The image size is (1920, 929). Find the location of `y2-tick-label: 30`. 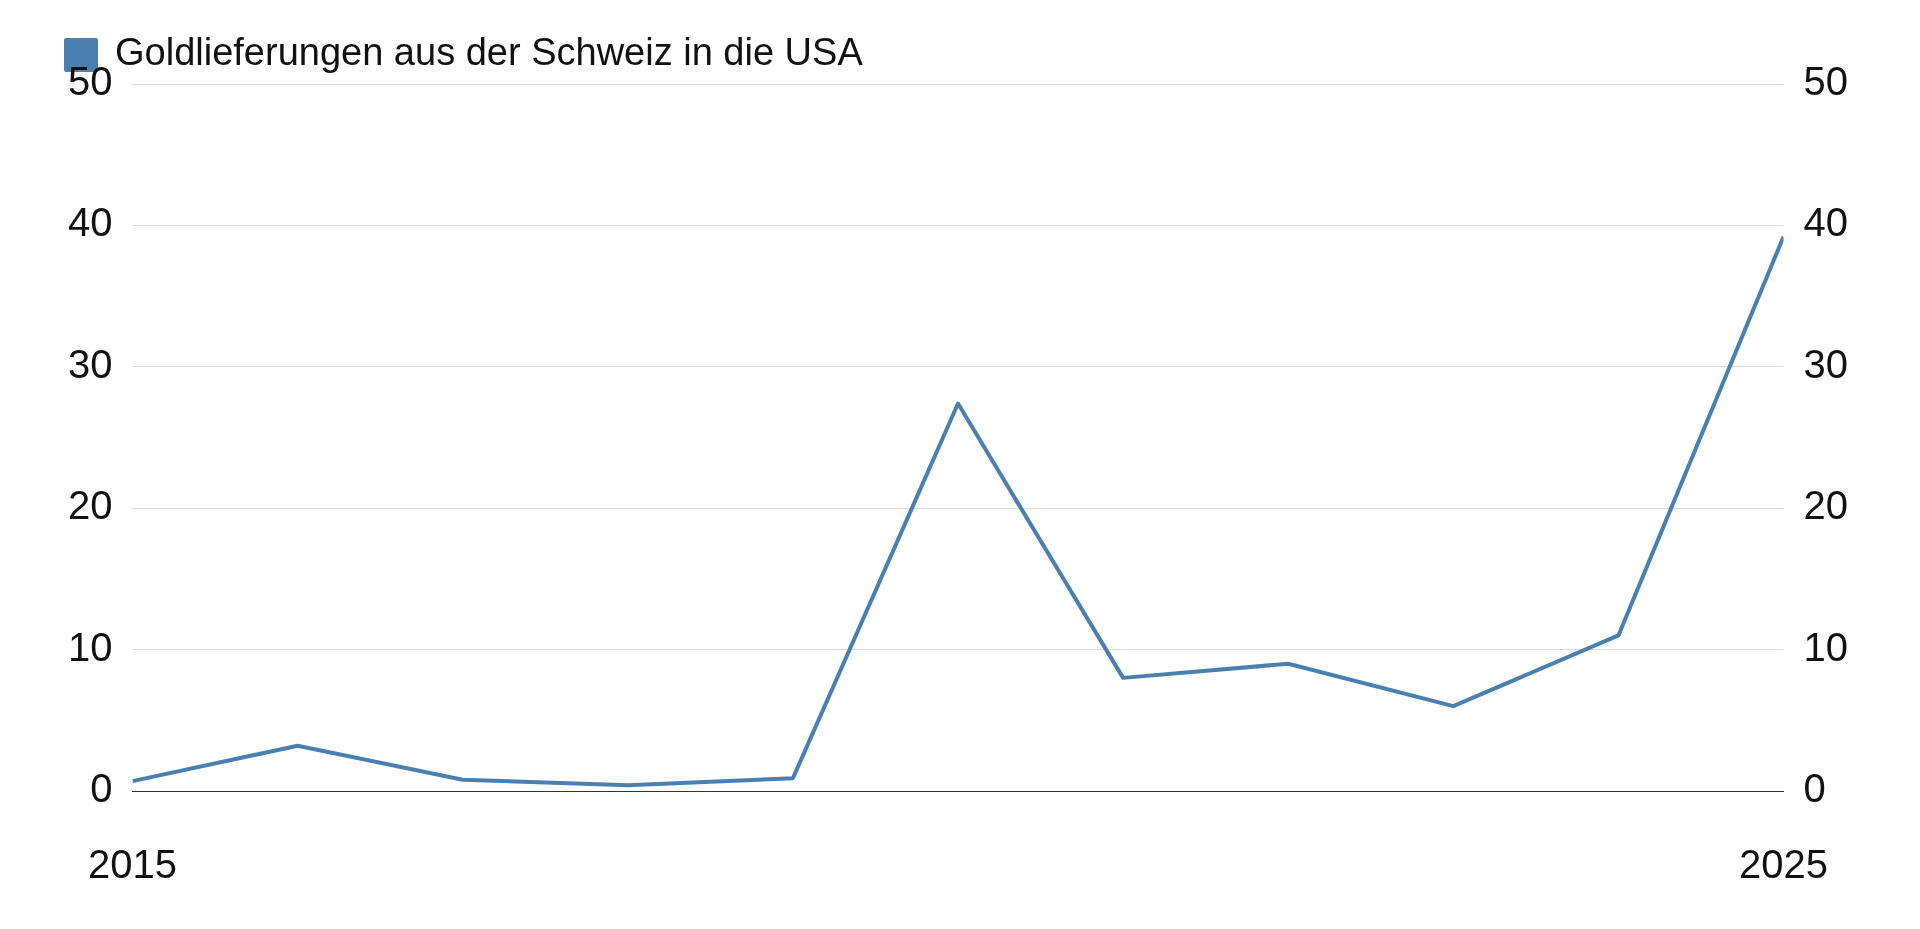

y2-tick-label: 30 is located at coordinates (1826, 363).